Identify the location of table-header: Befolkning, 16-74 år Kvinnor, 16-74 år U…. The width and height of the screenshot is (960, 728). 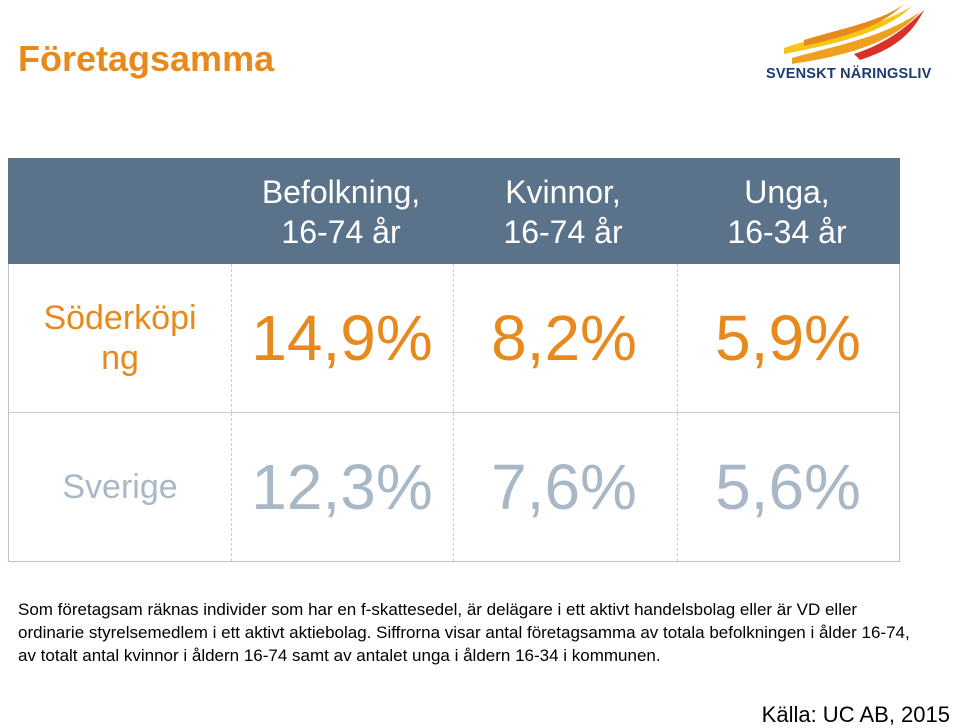
(454, 211).